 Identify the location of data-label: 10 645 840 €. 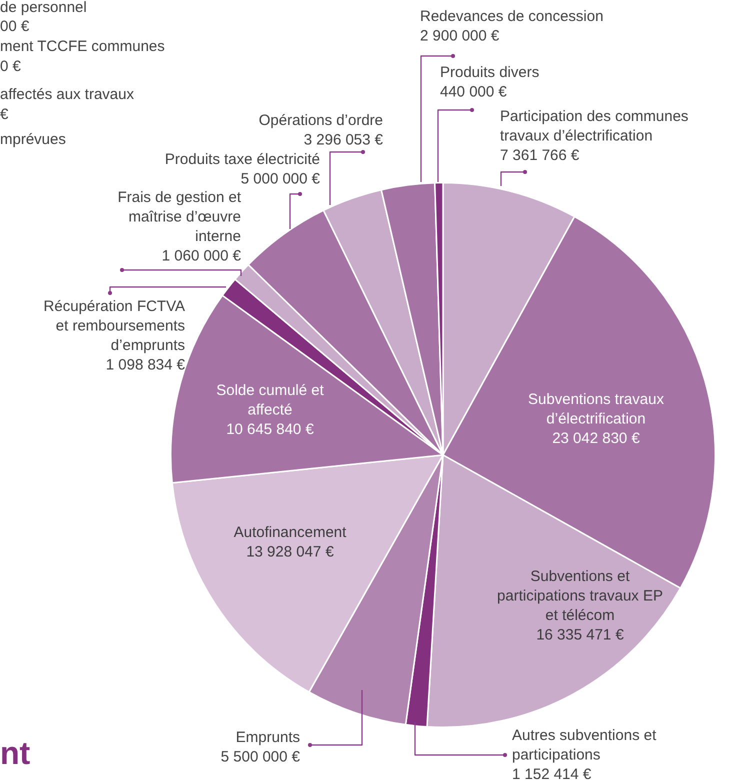
(270, 429).